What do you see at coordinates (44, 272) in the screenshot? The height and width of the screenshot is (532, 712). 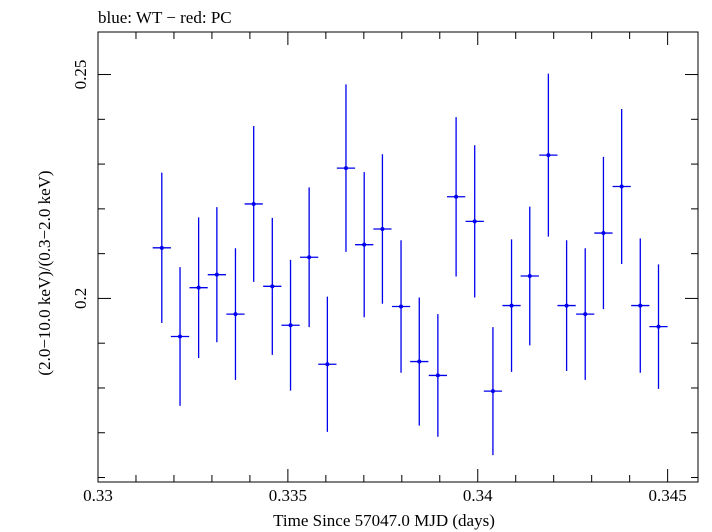 I see `y-axis-label: (2.0−10.0 keV)/(0.3−2.0 keV)` at bounding box center [44, 272].